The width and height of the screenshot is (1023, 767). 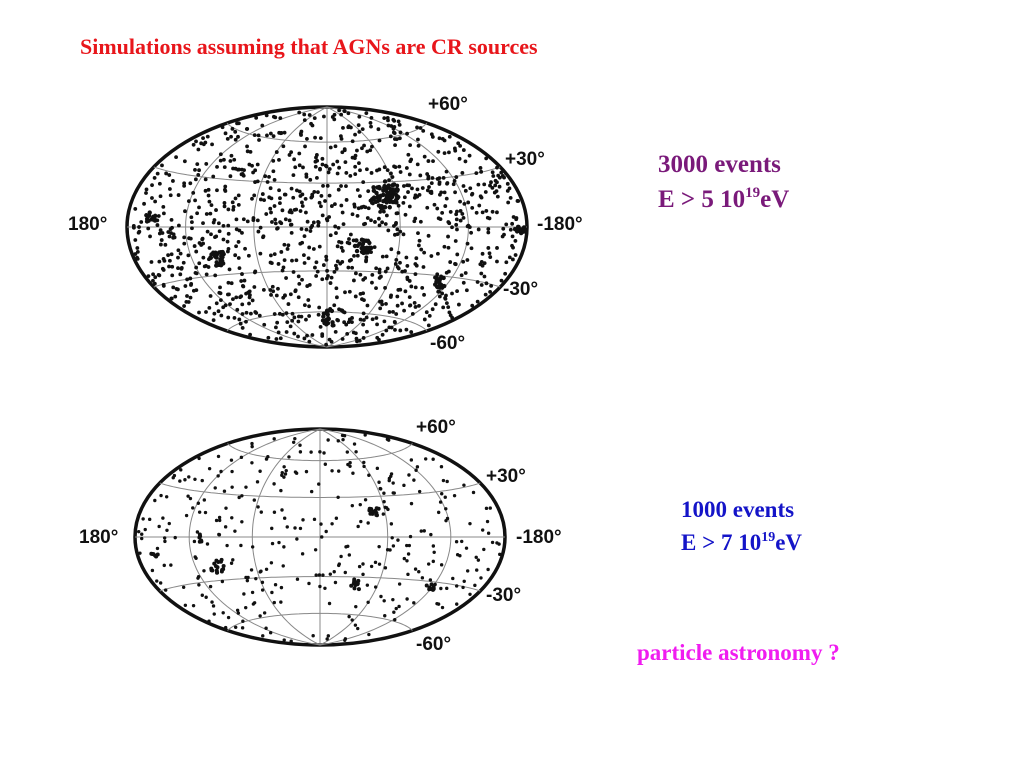 I want to click on lon-label: -180°, so click(x=560, y=224).